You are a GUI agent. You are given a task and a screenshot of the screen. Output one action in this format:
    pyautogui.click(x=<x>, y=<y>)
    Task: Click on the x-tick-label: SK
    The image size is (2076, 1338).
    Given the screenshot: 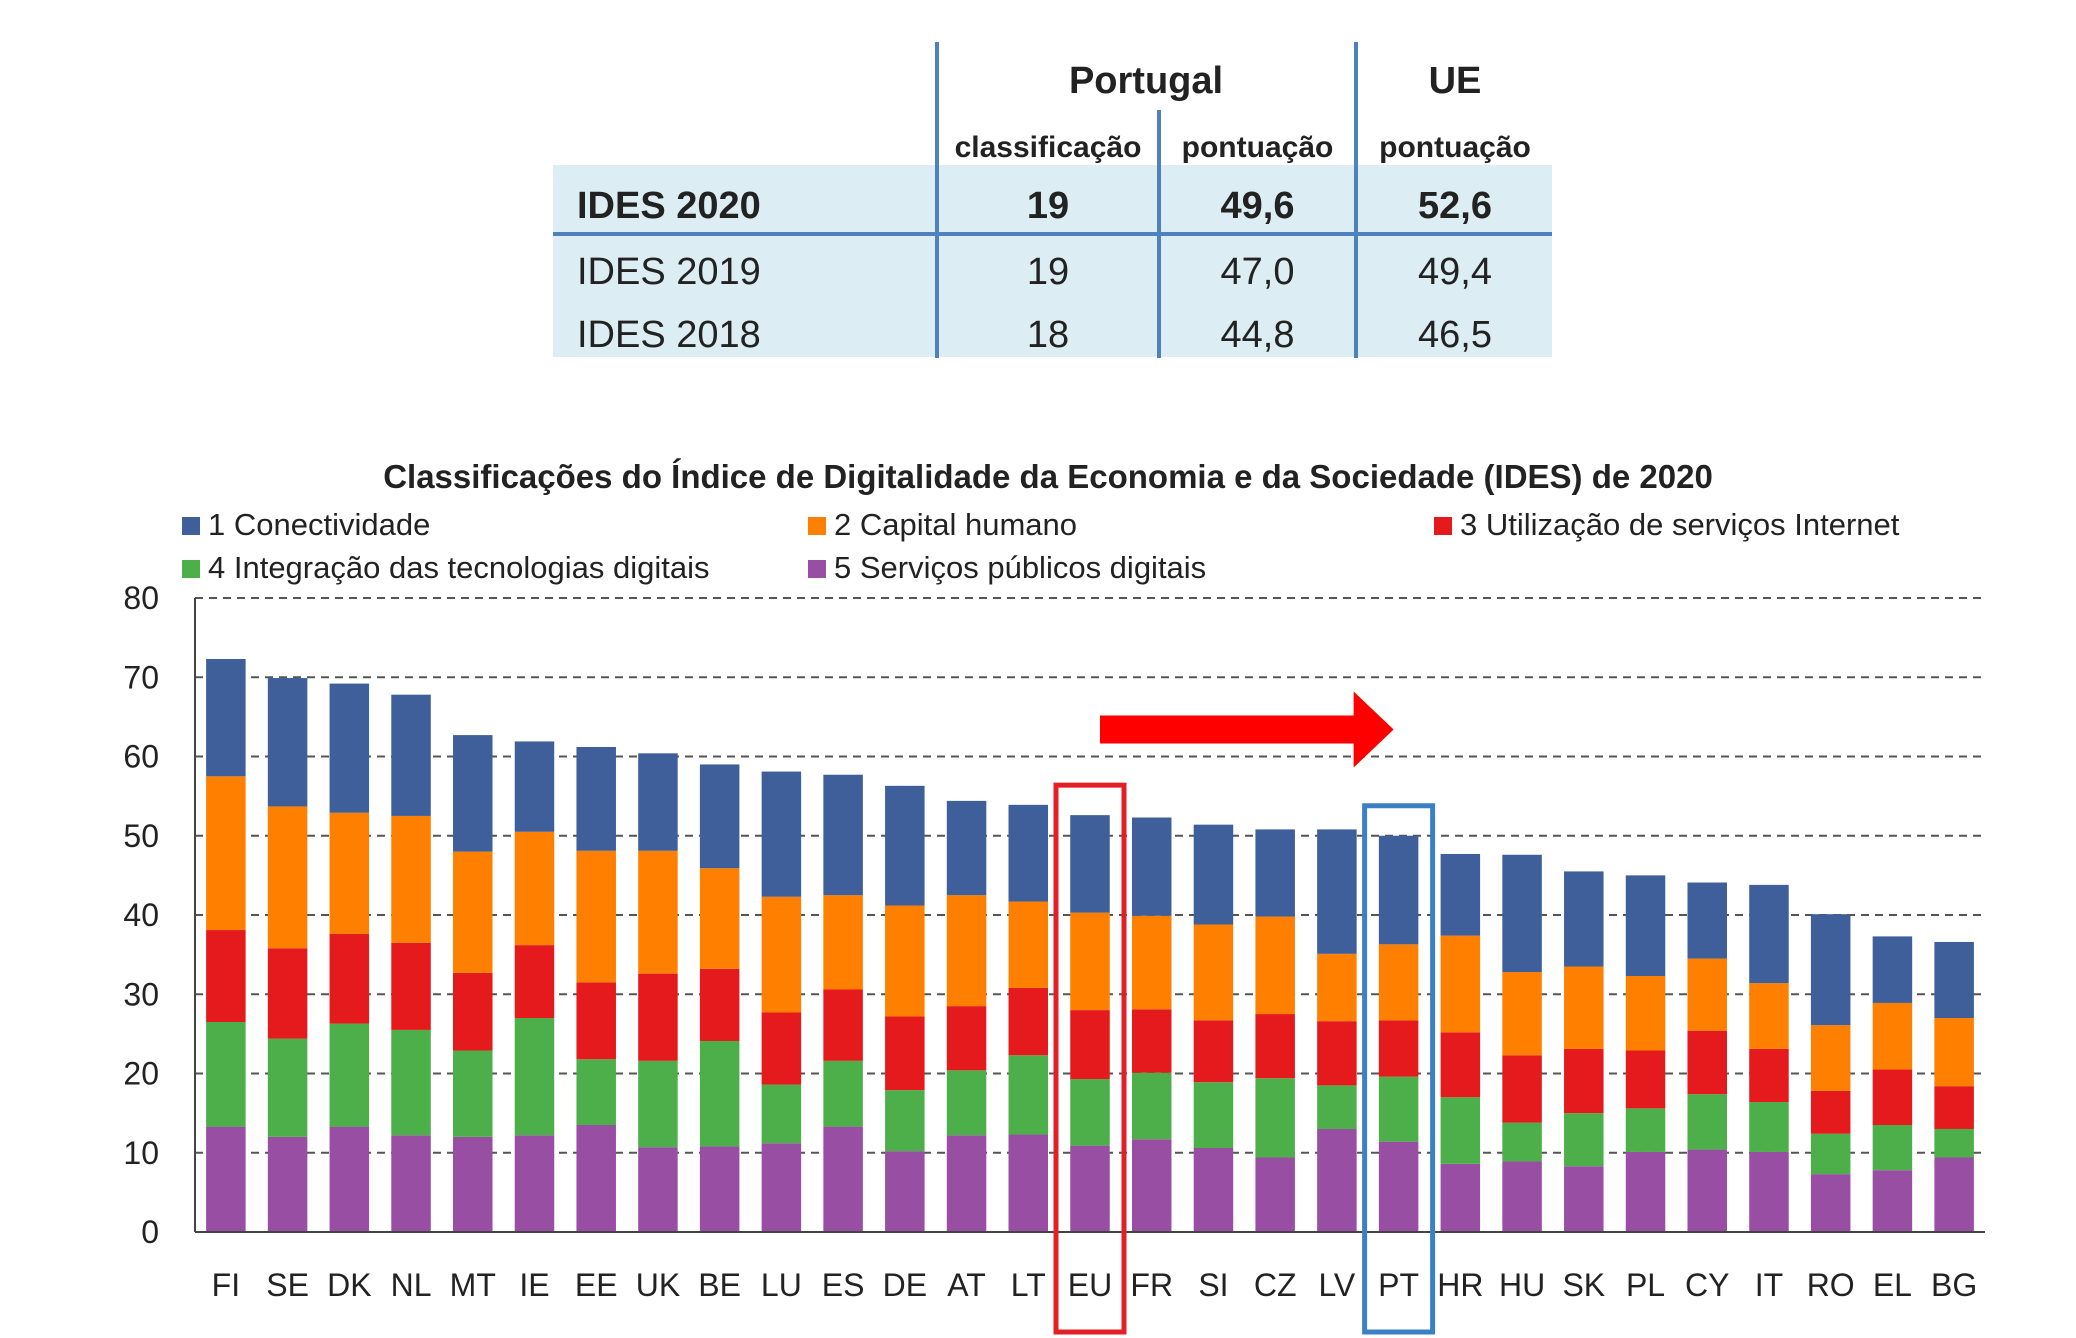 What is the action you would take?
    pyautogui.click(x=1583, y=1285)
    